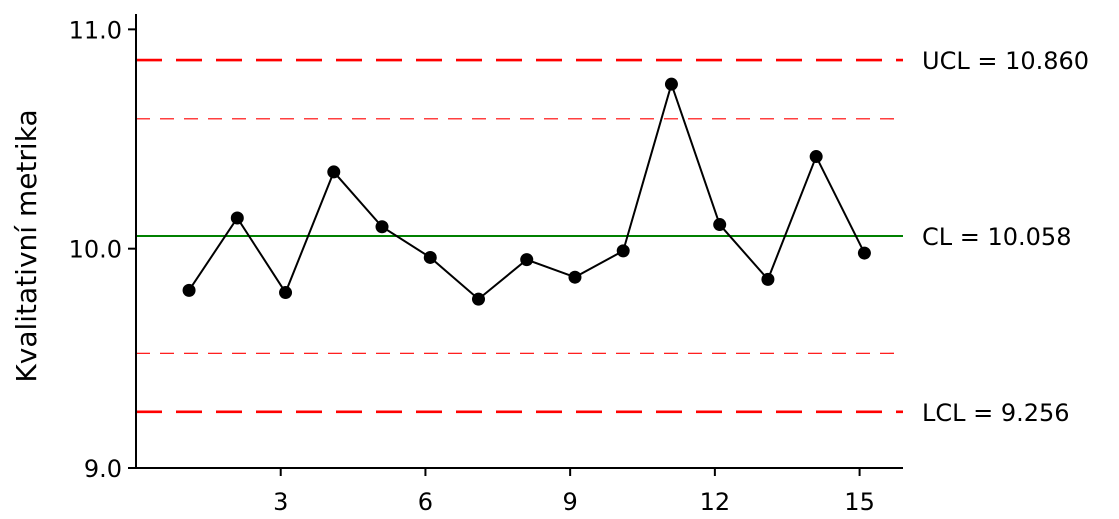  Describe the element at coordinates (26, 245) in the screenshot. I see `y-axis-label: Kvalitativní metrika` at that location.